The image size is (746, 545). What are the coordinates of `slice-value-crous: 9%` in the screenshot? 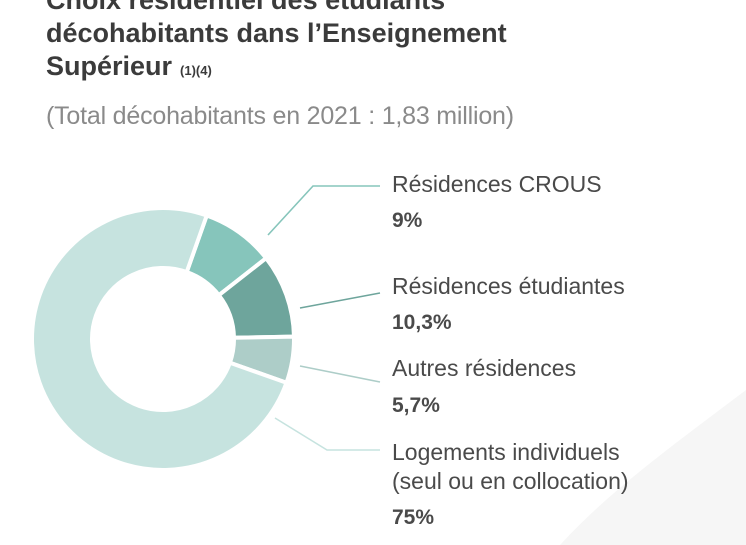 It's located at (407, 220).